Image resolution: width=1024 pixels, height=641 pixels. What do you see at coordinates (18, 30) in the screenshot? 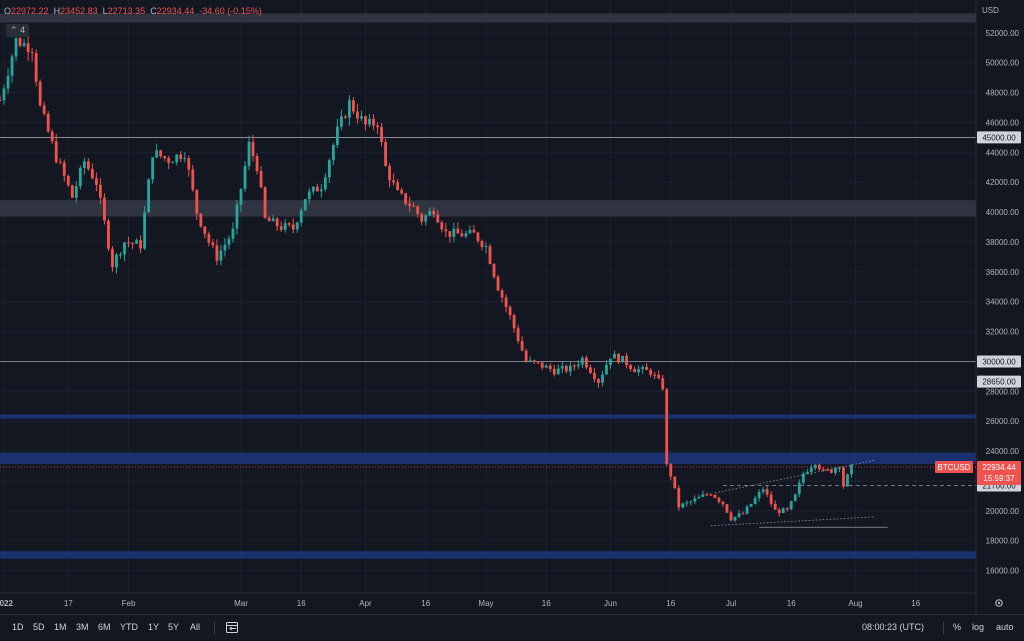
I see `indicators-toggle: ⌃ 4` at bounding box center [18, 30].